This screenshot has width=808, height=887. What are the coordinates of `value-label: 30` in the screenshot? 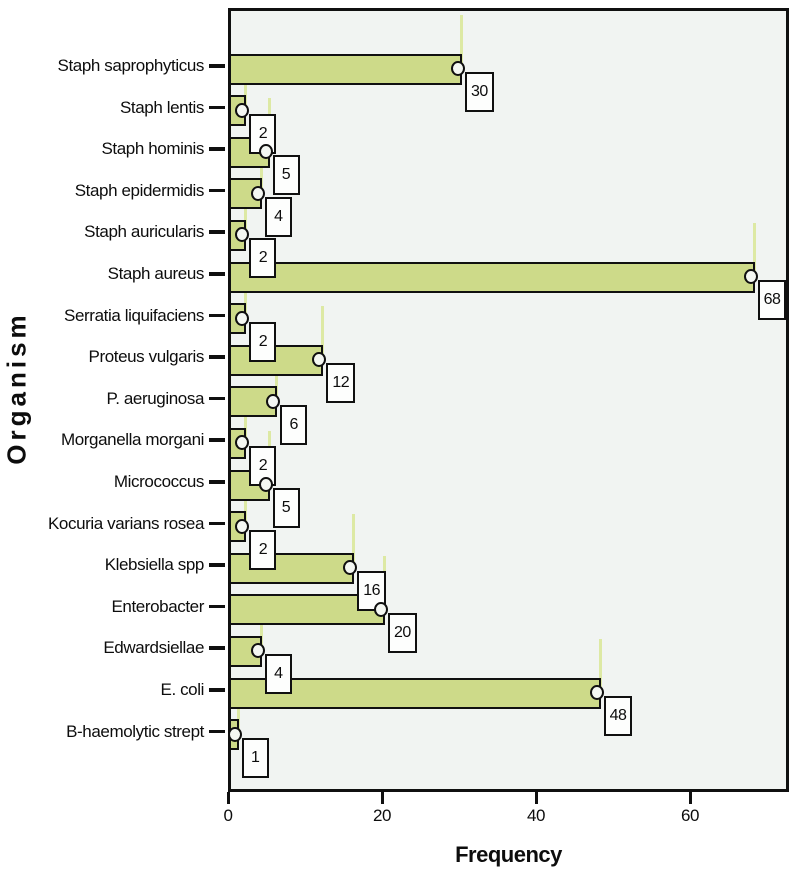 It's located at (479, 92).